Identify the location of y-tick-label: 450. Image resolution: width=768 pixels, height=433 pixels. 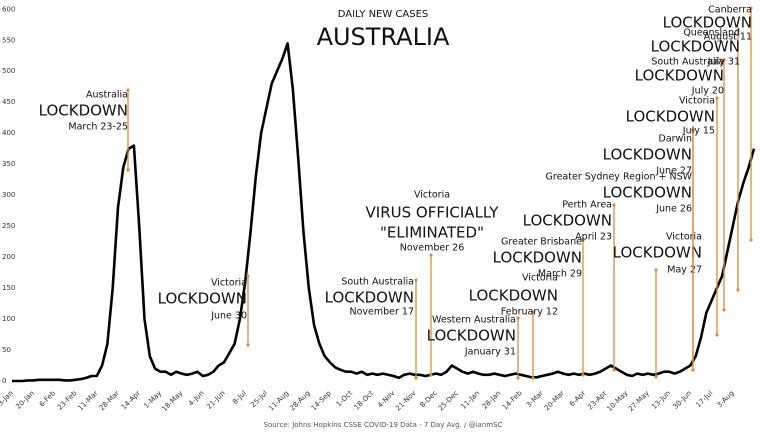
(8, 102).